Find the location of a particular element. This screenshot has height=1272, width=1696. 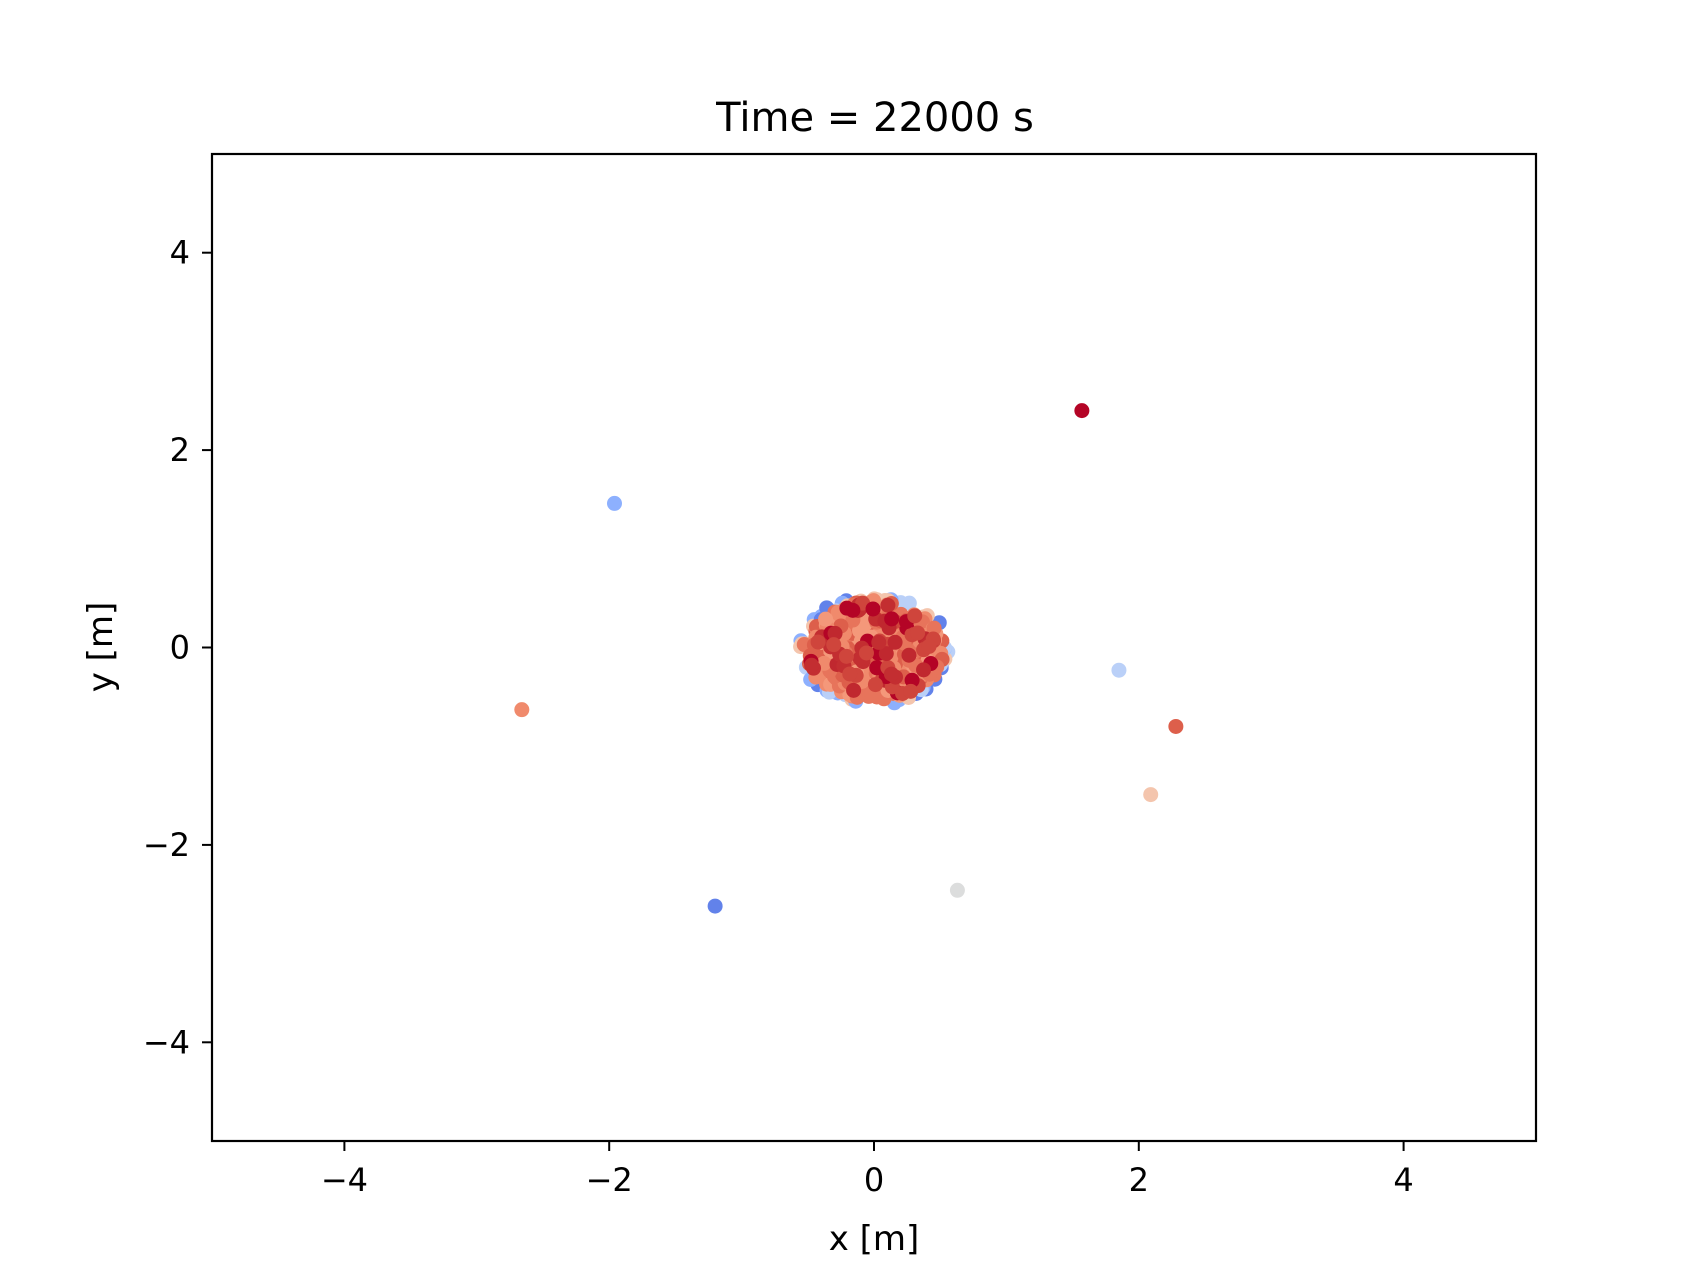

y-tick-label: 0 is located at coordinates (180, 648).